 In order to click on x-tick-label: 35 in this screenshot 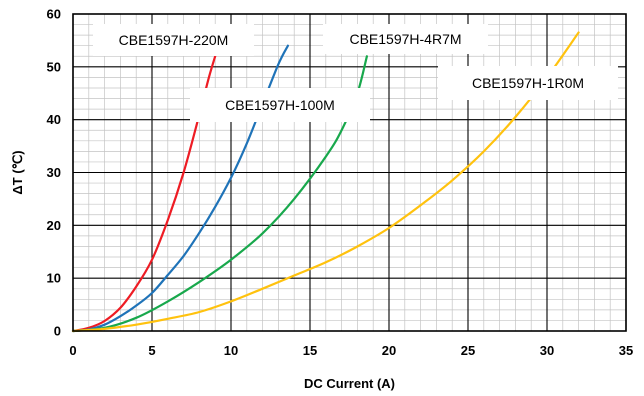, I will do `click(626, 350)`.